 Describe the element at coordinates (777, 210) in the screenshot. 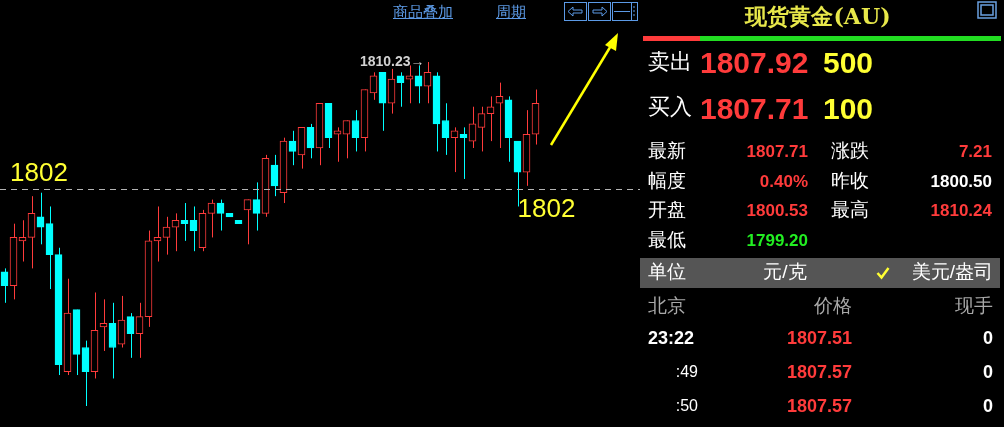

I see `text: 1800.53` at that location.